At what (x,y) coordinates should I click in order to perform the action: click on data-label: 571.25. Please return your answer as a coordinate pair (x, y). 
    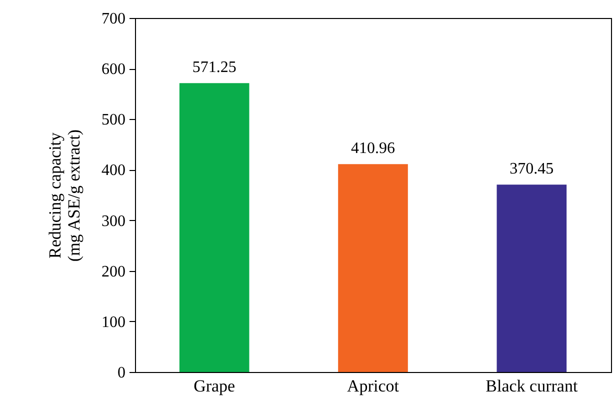
    Looking at the image, I should click on (214, 67).